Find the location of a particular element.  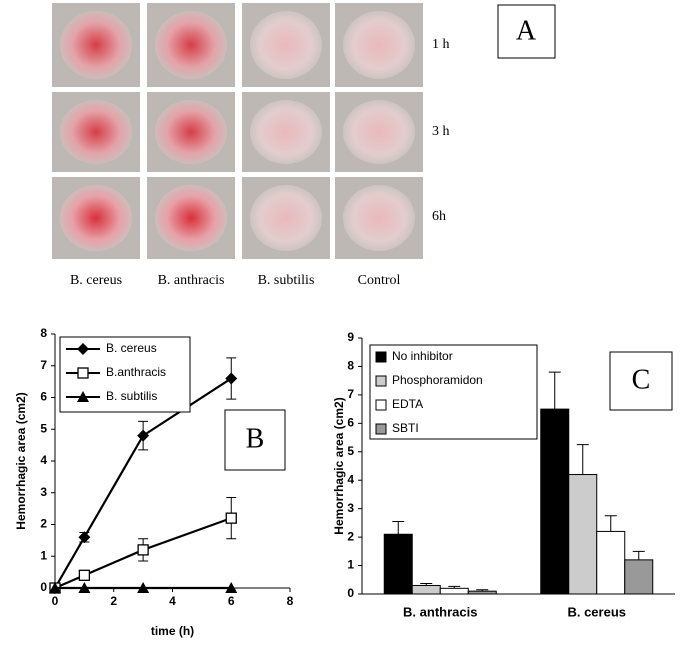

panel-label: B is located at coordinates (255, 438).